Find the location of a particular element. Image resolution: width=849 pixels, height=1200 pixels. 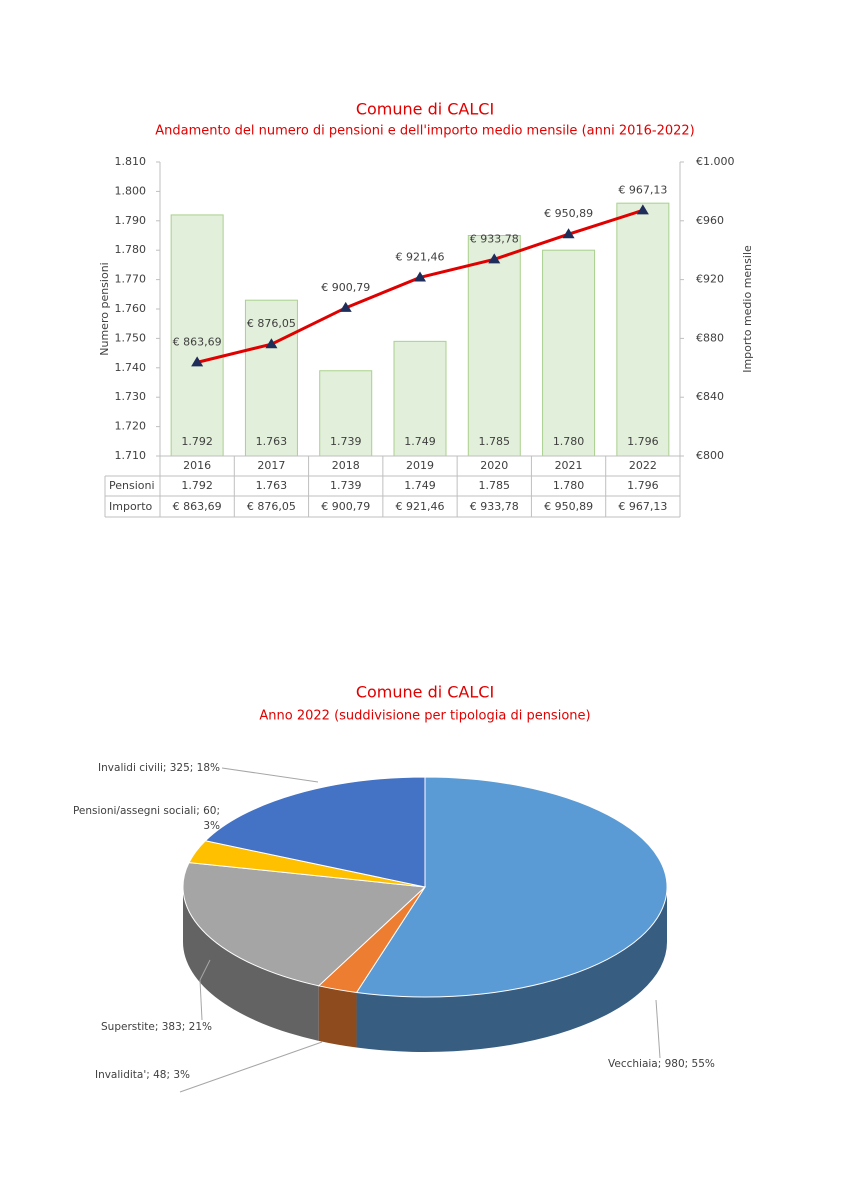

line-label: € 967,13 is located at coordinates (642, 189).